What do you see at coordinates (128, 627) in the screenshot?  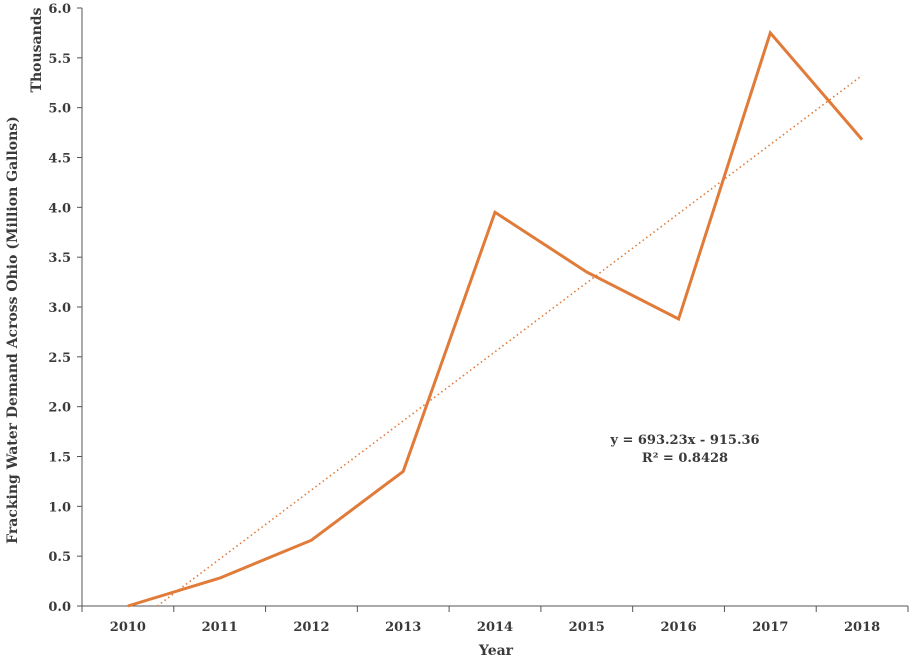 I see `x-tick-label: 2010` at bounding box center [128, 627].